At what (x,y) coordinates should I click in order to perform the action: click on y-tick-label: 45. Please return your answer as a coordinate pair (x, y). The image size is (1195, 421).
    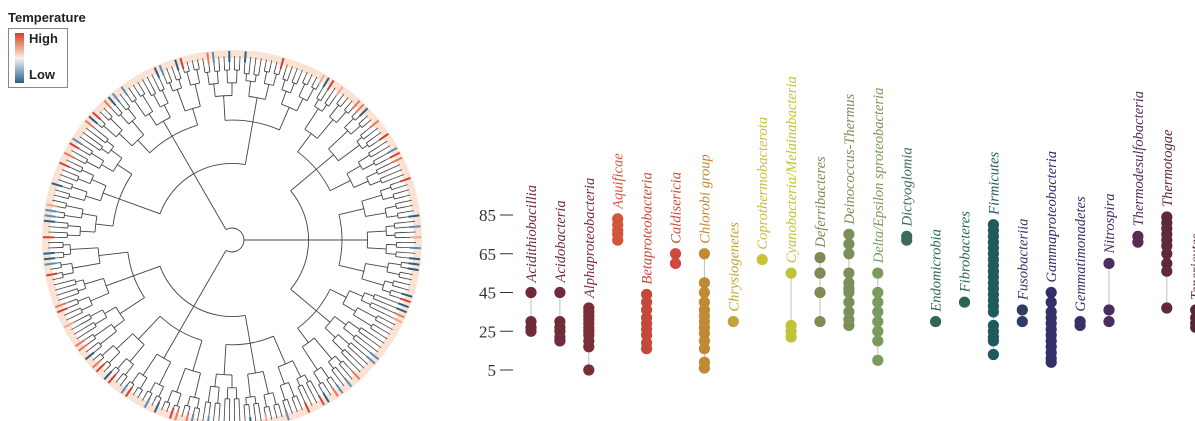
    Looking at the image, I should click on (487, 293).